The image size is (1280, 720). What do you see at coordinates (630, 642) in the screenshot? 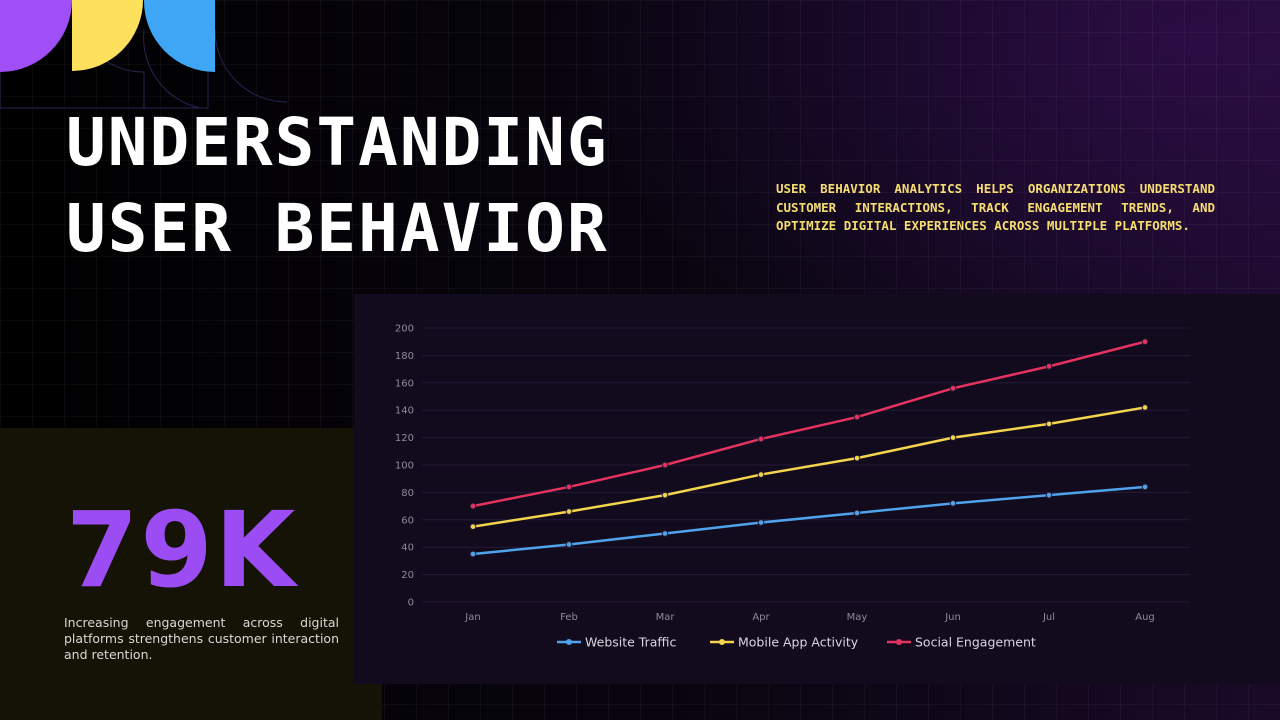
I see `legend-label: Website Traffic` at bounding box center [630, 642].